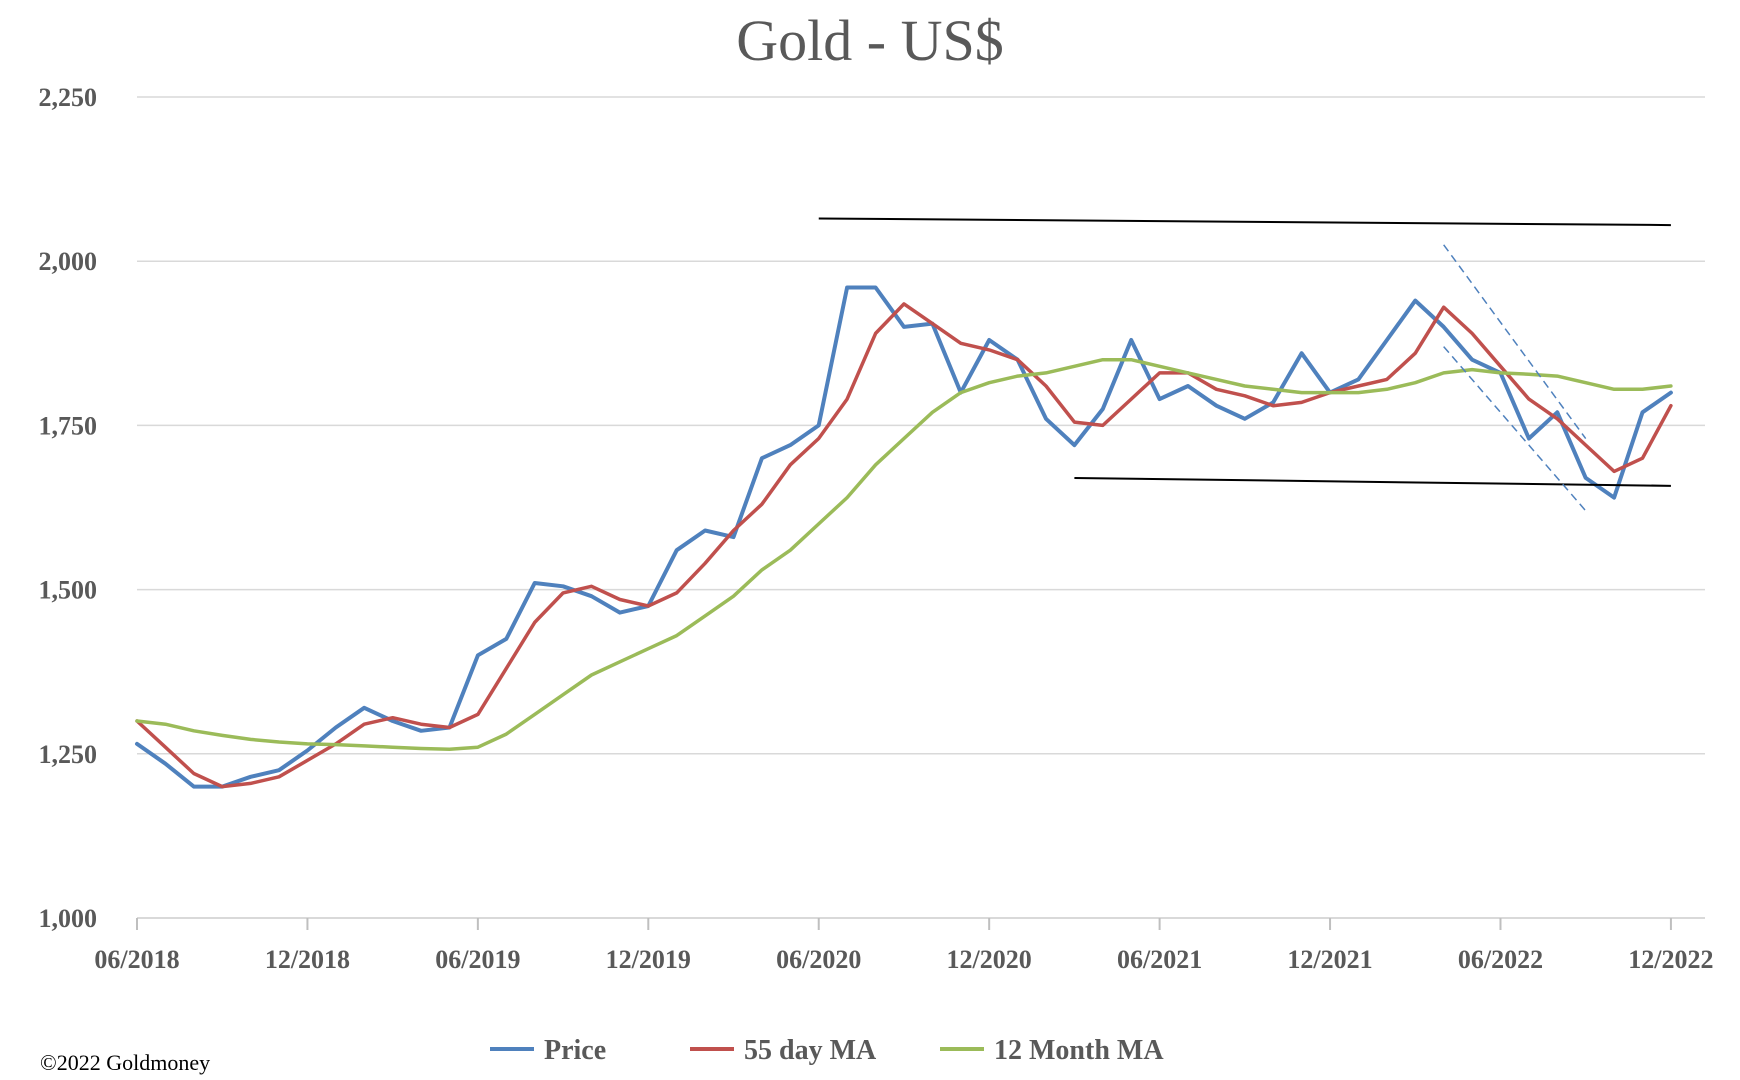  Describe the element at coordinates (648, 959) in the screenshot. I see `x-tick-label: 12/2019` at that location.